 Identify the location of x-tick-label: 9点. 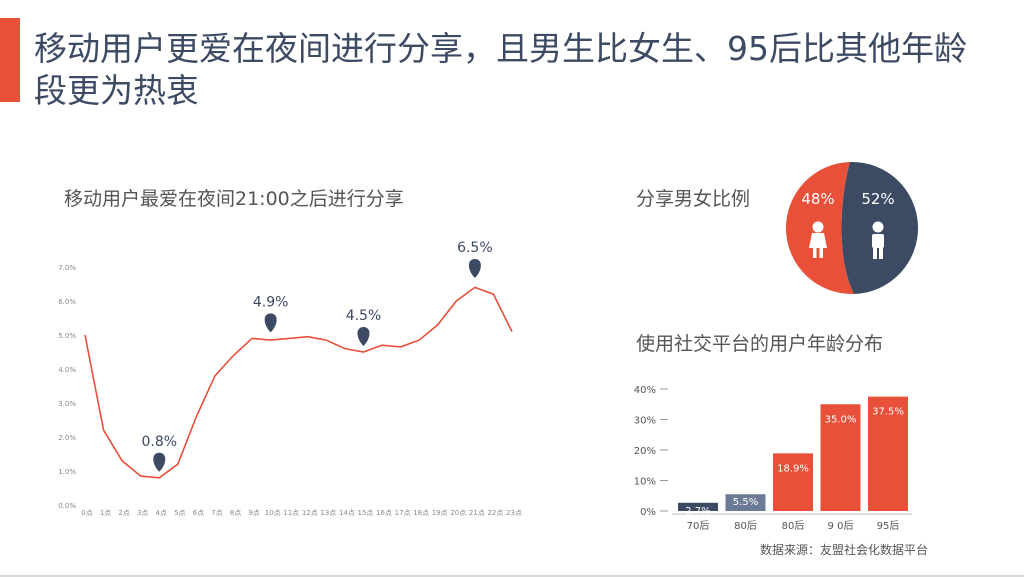
(253, 513).